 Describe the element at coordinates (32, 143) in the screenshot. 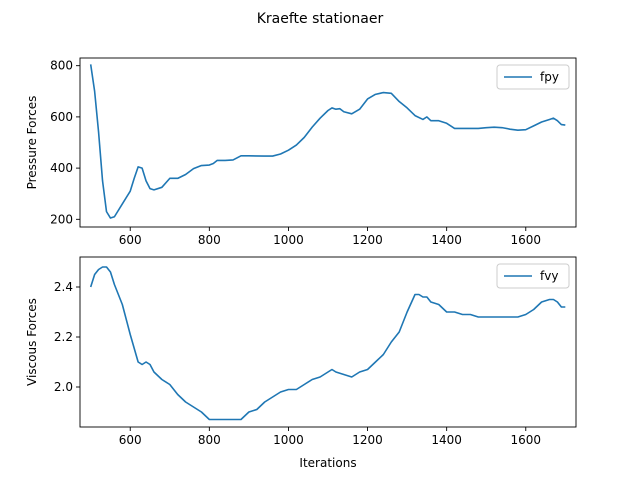

I see `y-axis-label: Pressure Forces` at that location.